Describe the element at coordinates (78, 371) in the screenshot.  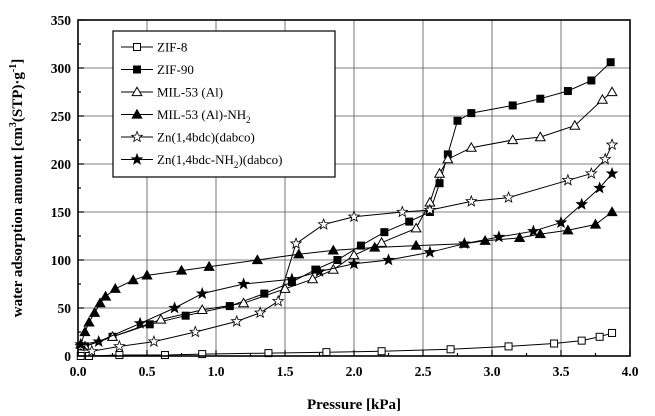
I see `x-tick-label: 0.0` at that location.